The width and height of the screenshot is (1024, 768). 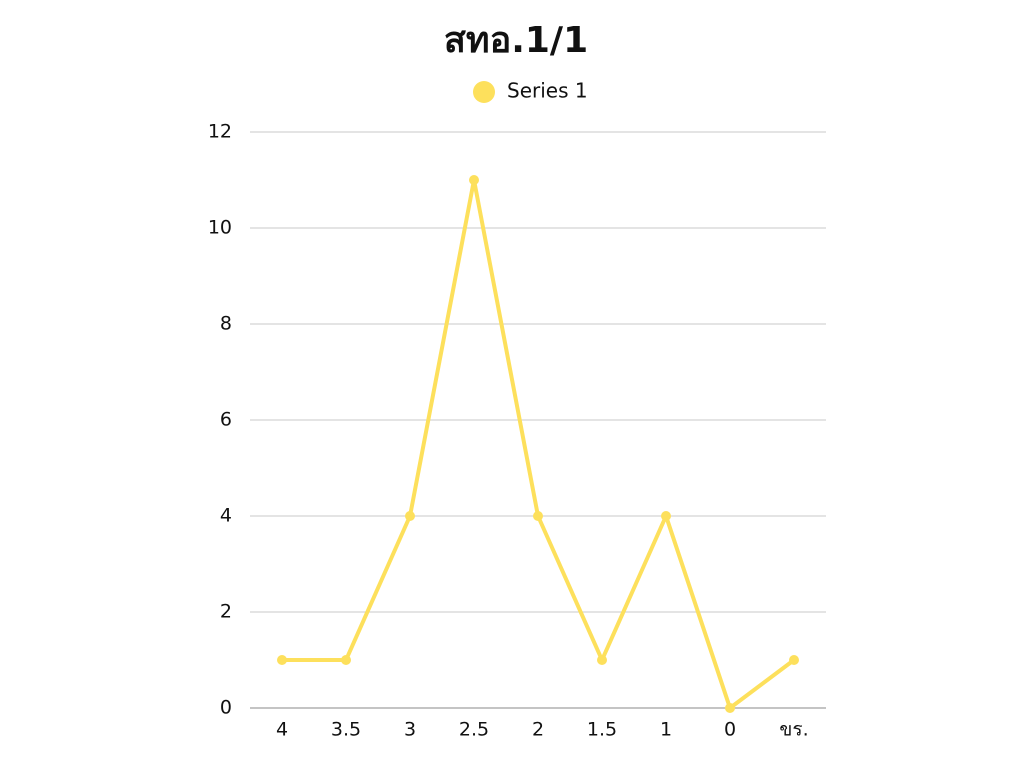 What do you see at coordinates (602, 730) in the screenshot?
I see `x-tick-label: 1.5` at bounding box center [602, 730].